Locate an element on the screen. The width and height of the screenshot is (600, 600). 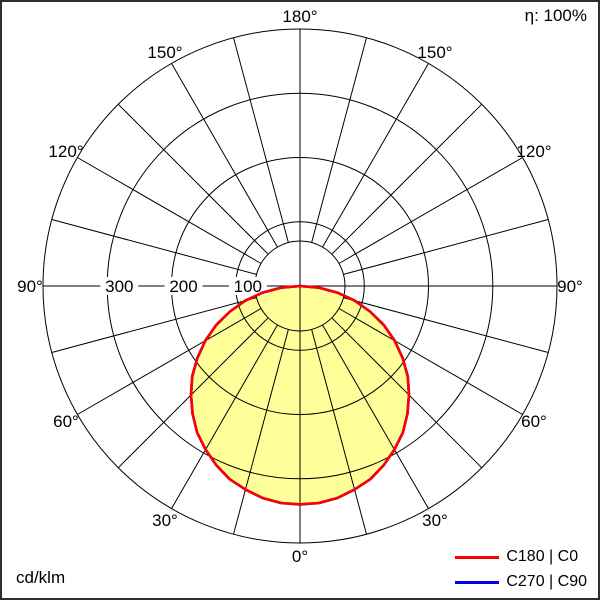
radial-tick-label: 300 is located at coordinates (119, 286).